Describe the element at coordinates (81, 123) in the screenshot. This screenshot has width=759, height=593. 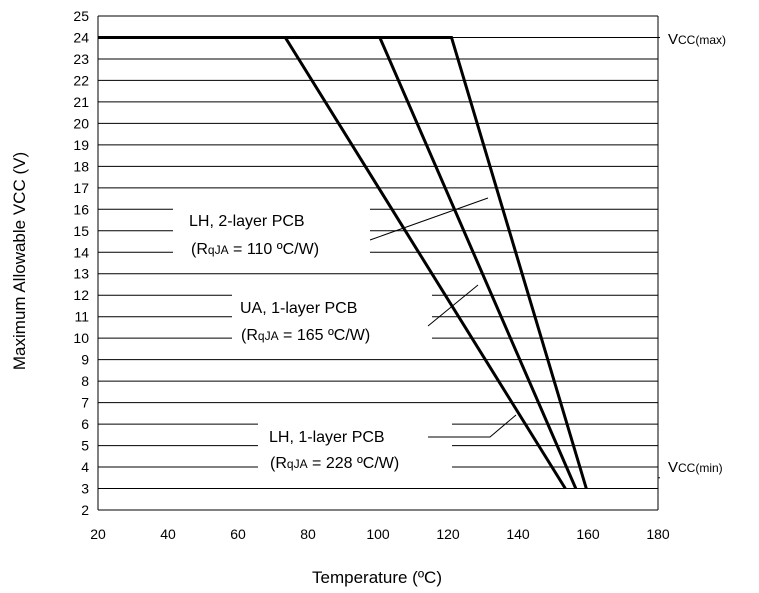
I see `y-tick-label: 20` at that location.